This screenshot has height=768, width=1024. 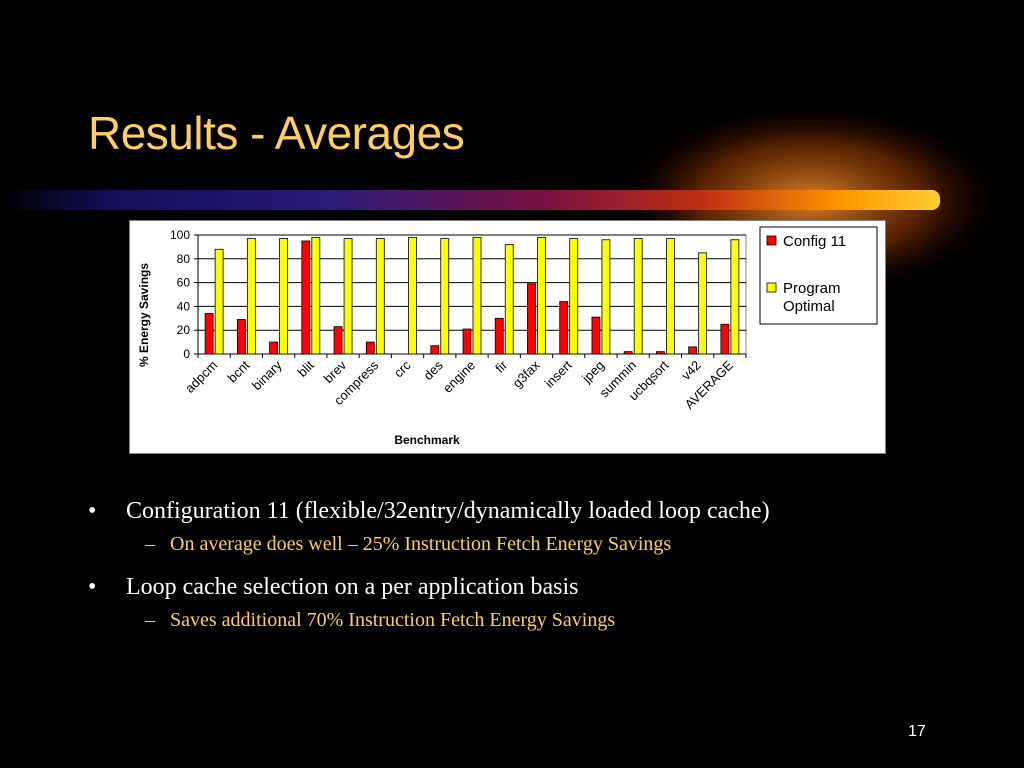 What do you see at coordinates (316, 295) in the screenshot?
I see `bar-optimal-blit` at bounding box center [316, 295].